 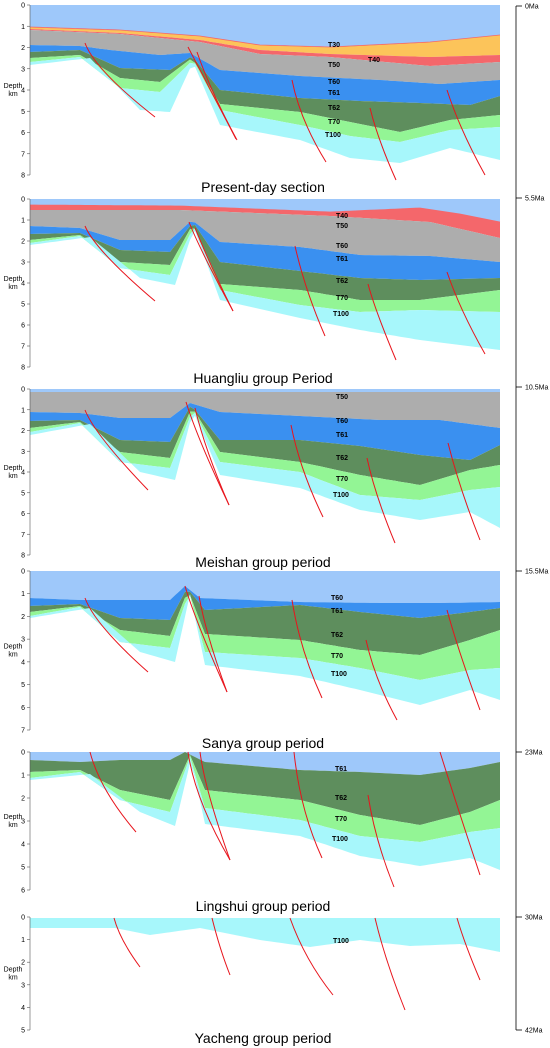 What do you see at coordinates (265, 431) in the screenshot?
I see `strata-layer-t60` at bounding box center [265, 431].